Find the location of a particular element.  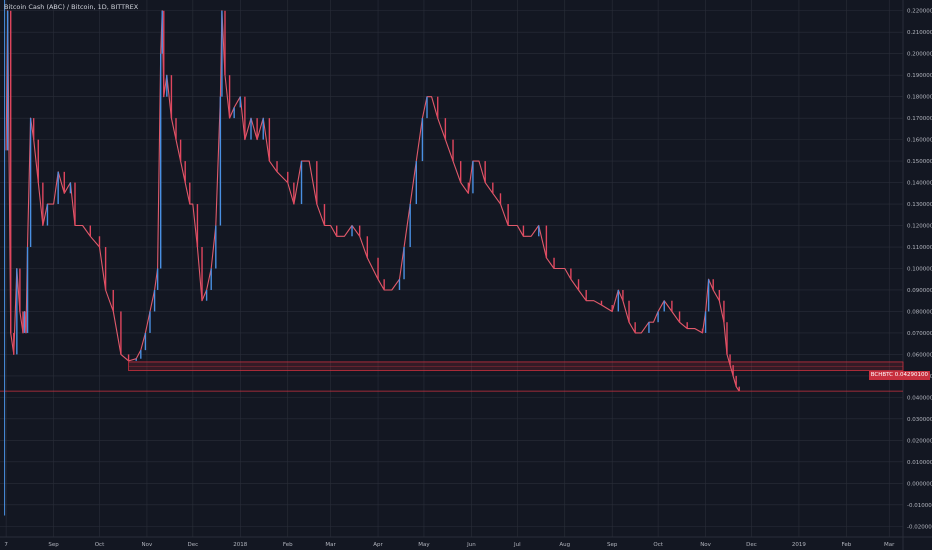

y-tick-label: 0.14000000 is located at coordinates (919, 184).